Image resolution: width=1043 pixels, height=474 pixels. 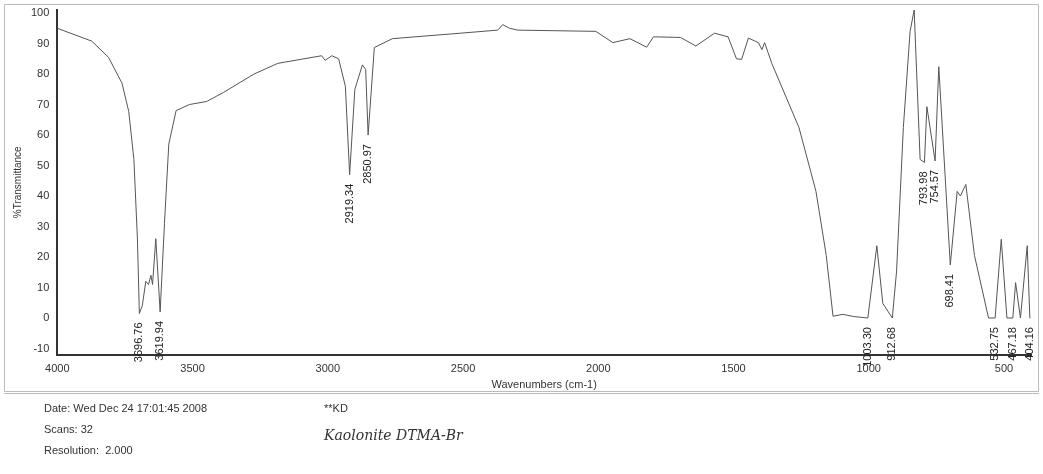 I want to click on x-tick-label: 3000, so click(x=328, y=368).